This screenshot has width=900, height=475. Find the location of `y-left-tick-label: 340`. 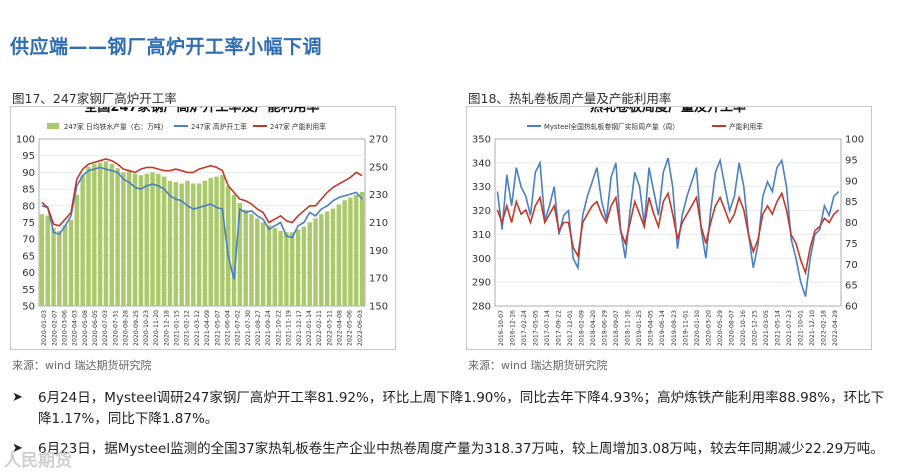

y-left-tick-label: 340 is located at coordinates (481, 163).